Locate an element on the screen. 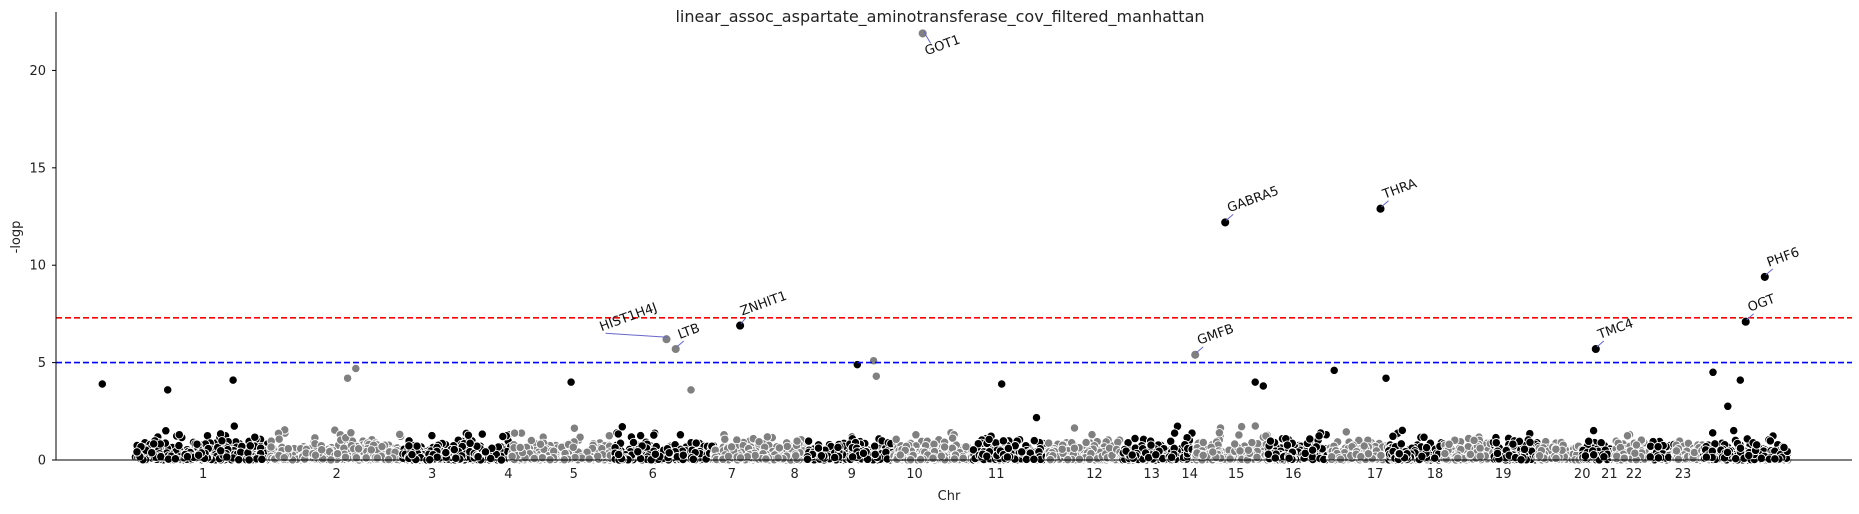  y-axis-label: -logp is located at coordinates (16, 237).